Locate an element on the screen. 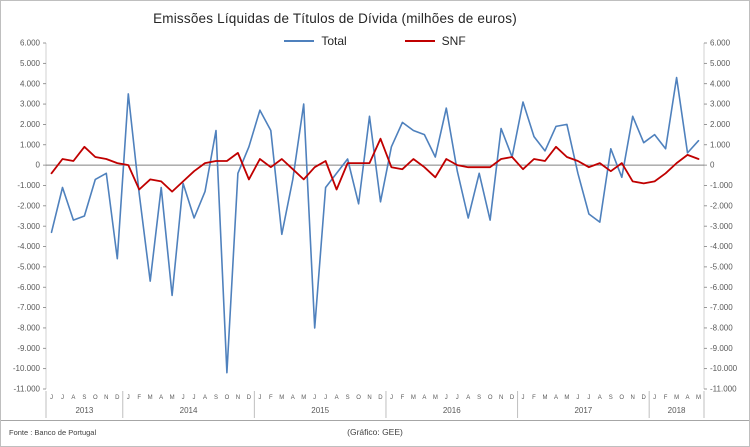  chart-footer: Fonte : Banco de Portugal (Gráfico: GEE) is located at coordinates (375, 433).